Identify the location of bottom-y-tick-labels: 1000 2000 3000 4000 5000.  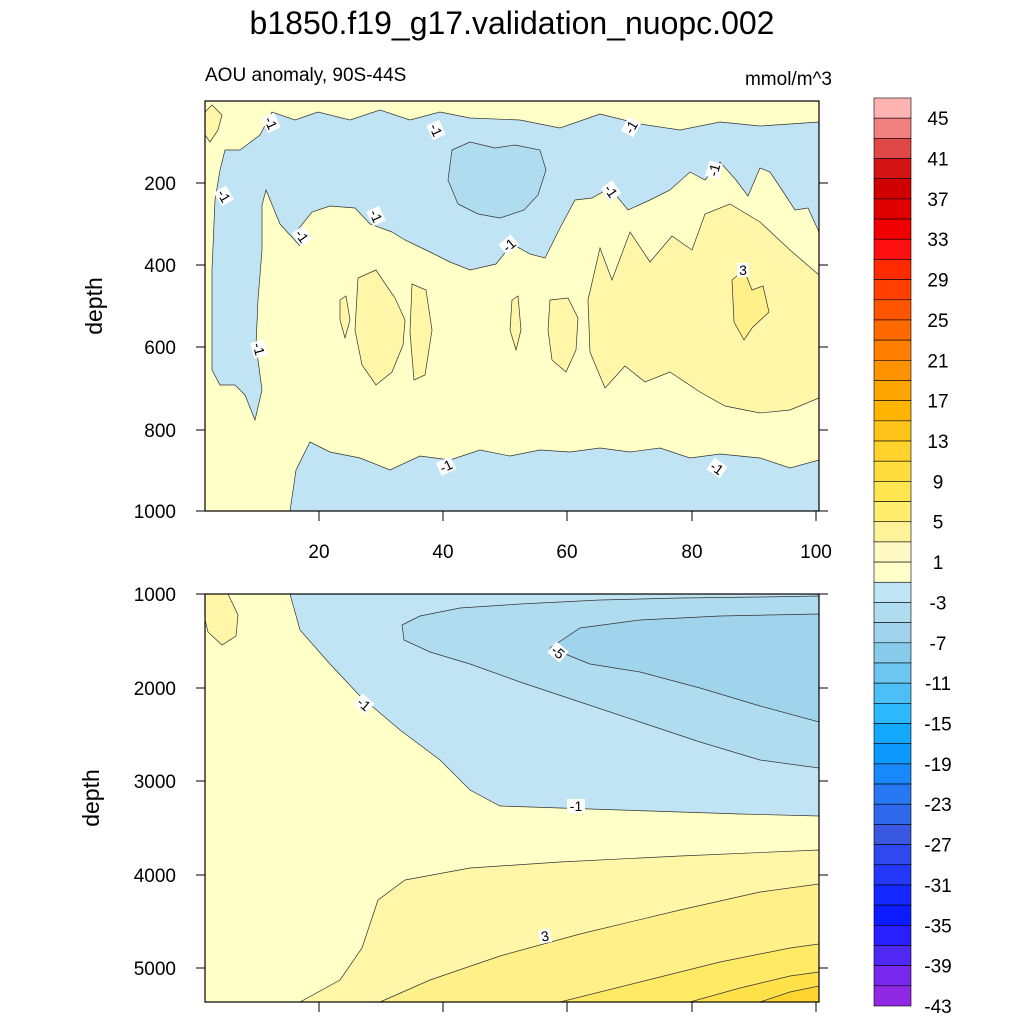
(155, 782).